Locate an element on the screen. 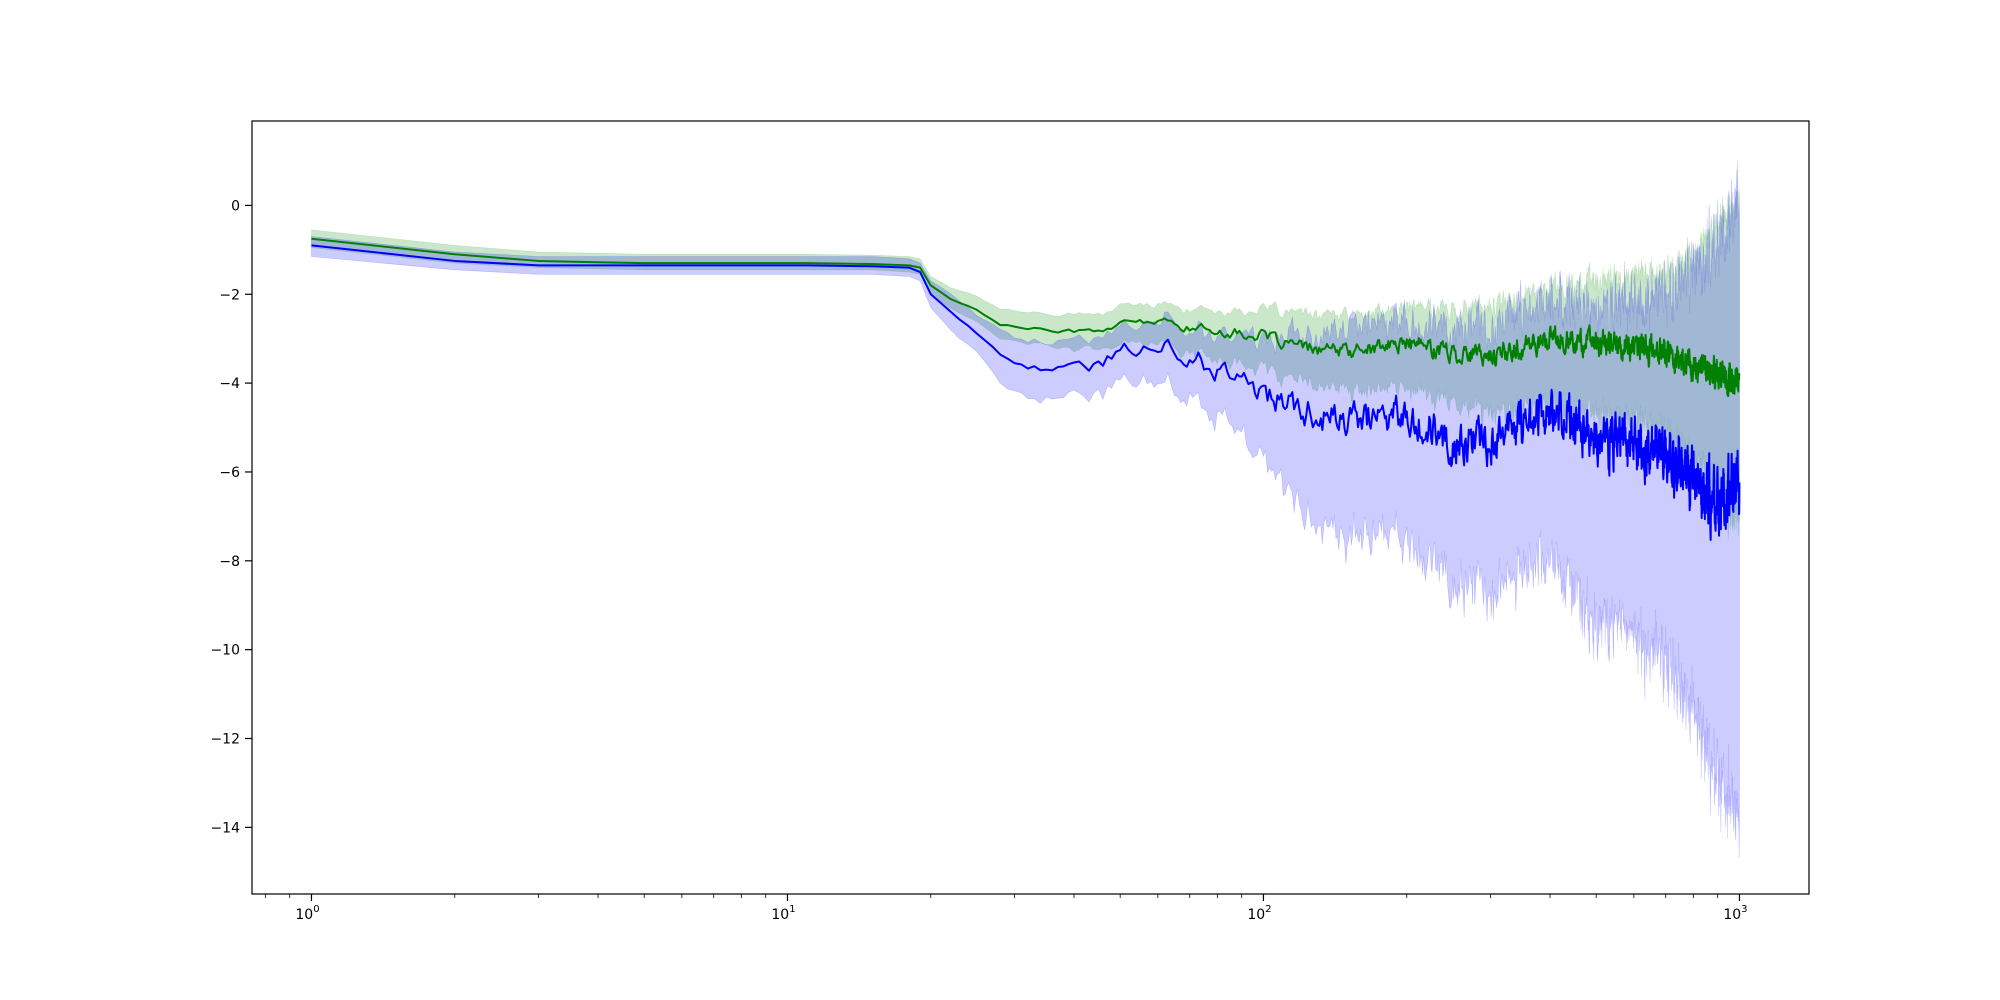 This screenshot has height=1000, width=2000. y-tick-label: −12 is located at coordinates (225, 740).